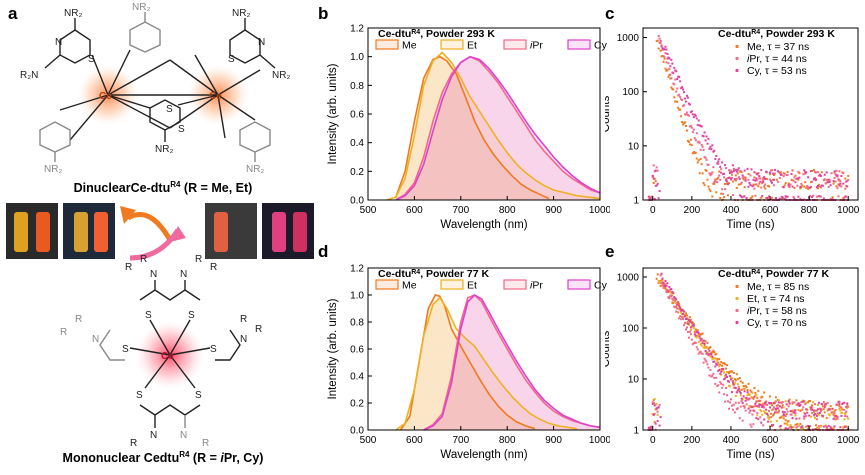 This screenshot has height=475, width=865. Describe the element at coordinates (777, 71) in the screenshot. I see `legend-label: Cy, τ = 53 ns` at that location.